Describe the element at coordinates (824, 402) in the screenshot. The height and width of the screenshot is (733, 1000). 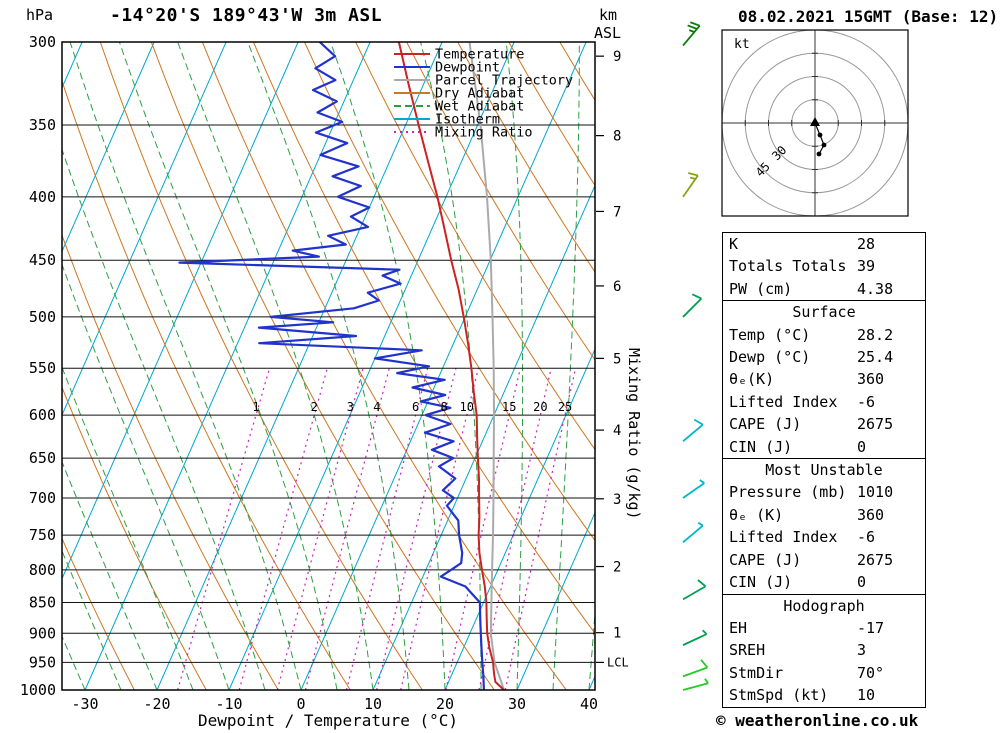
I see `table-row: Lifted Index -6` at that location.